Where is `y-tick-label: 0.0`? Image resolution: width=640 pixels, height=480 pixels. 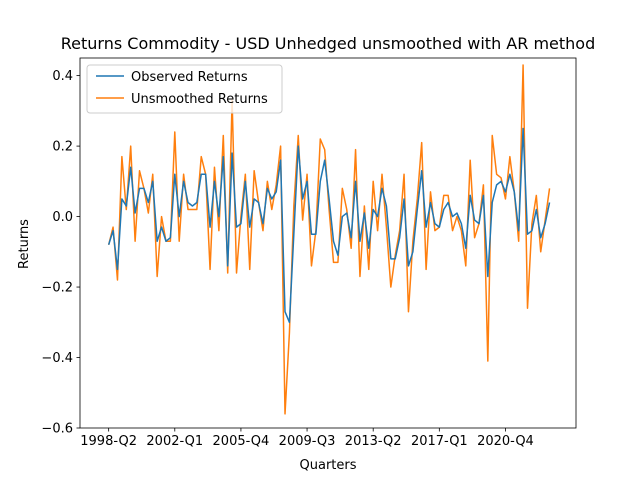 y-tick-label: 0.0 is located at coordinates (62, 217).